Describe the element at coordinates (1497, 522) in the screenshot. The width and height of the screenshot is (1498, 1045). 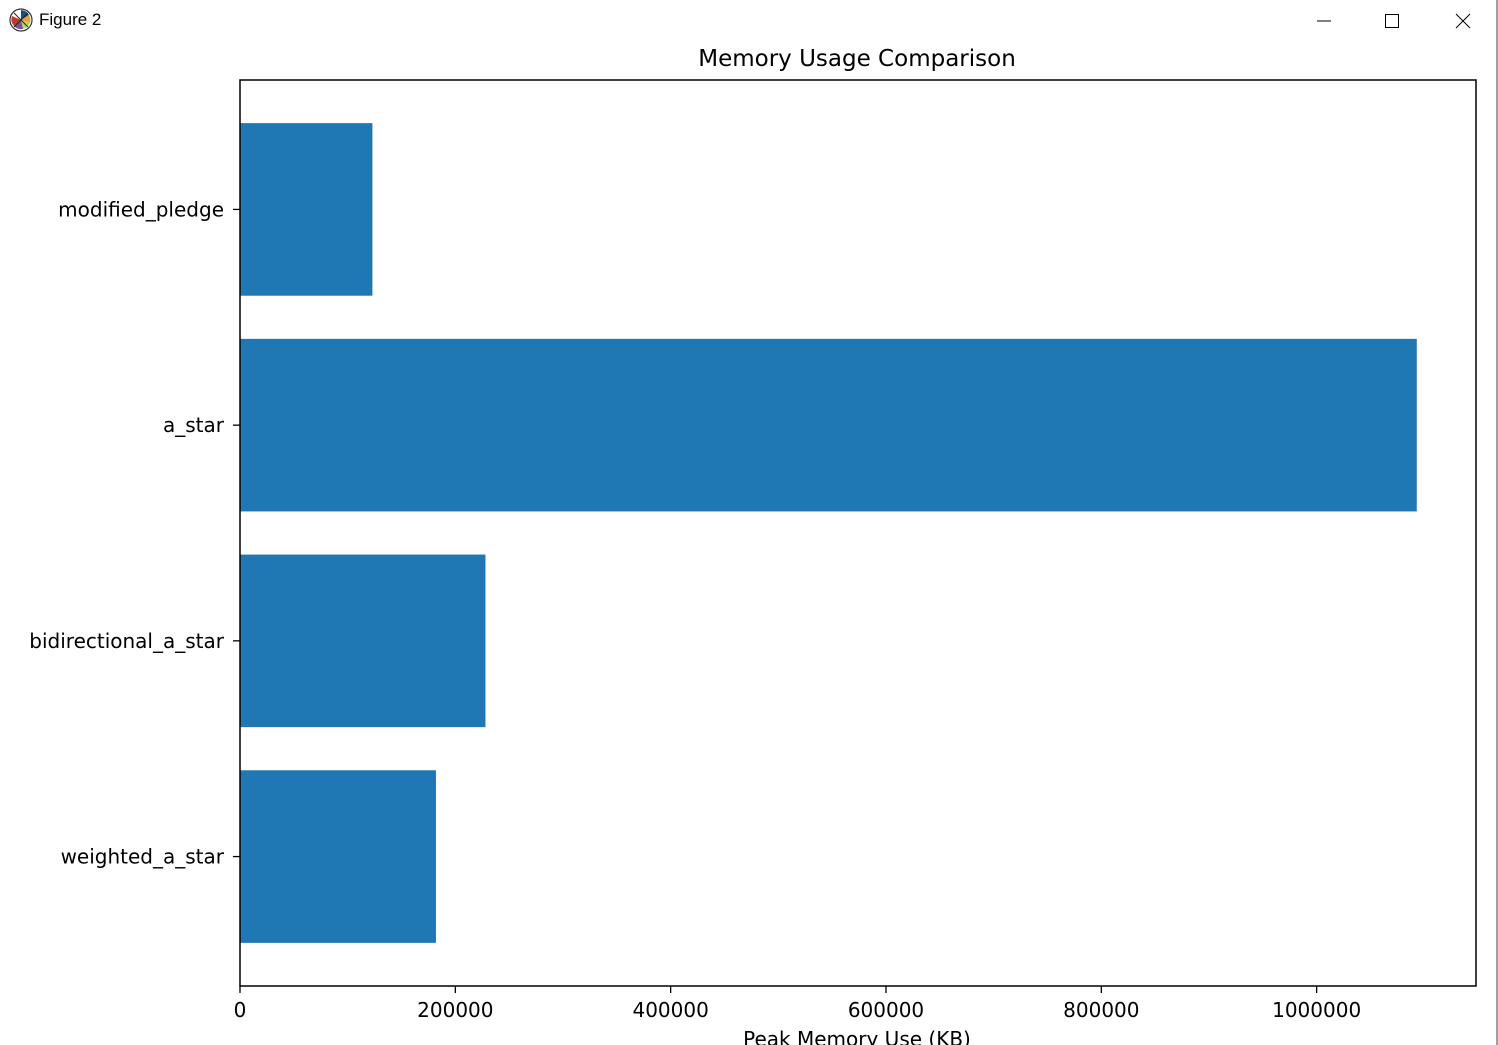
I see `window-border` at that location.